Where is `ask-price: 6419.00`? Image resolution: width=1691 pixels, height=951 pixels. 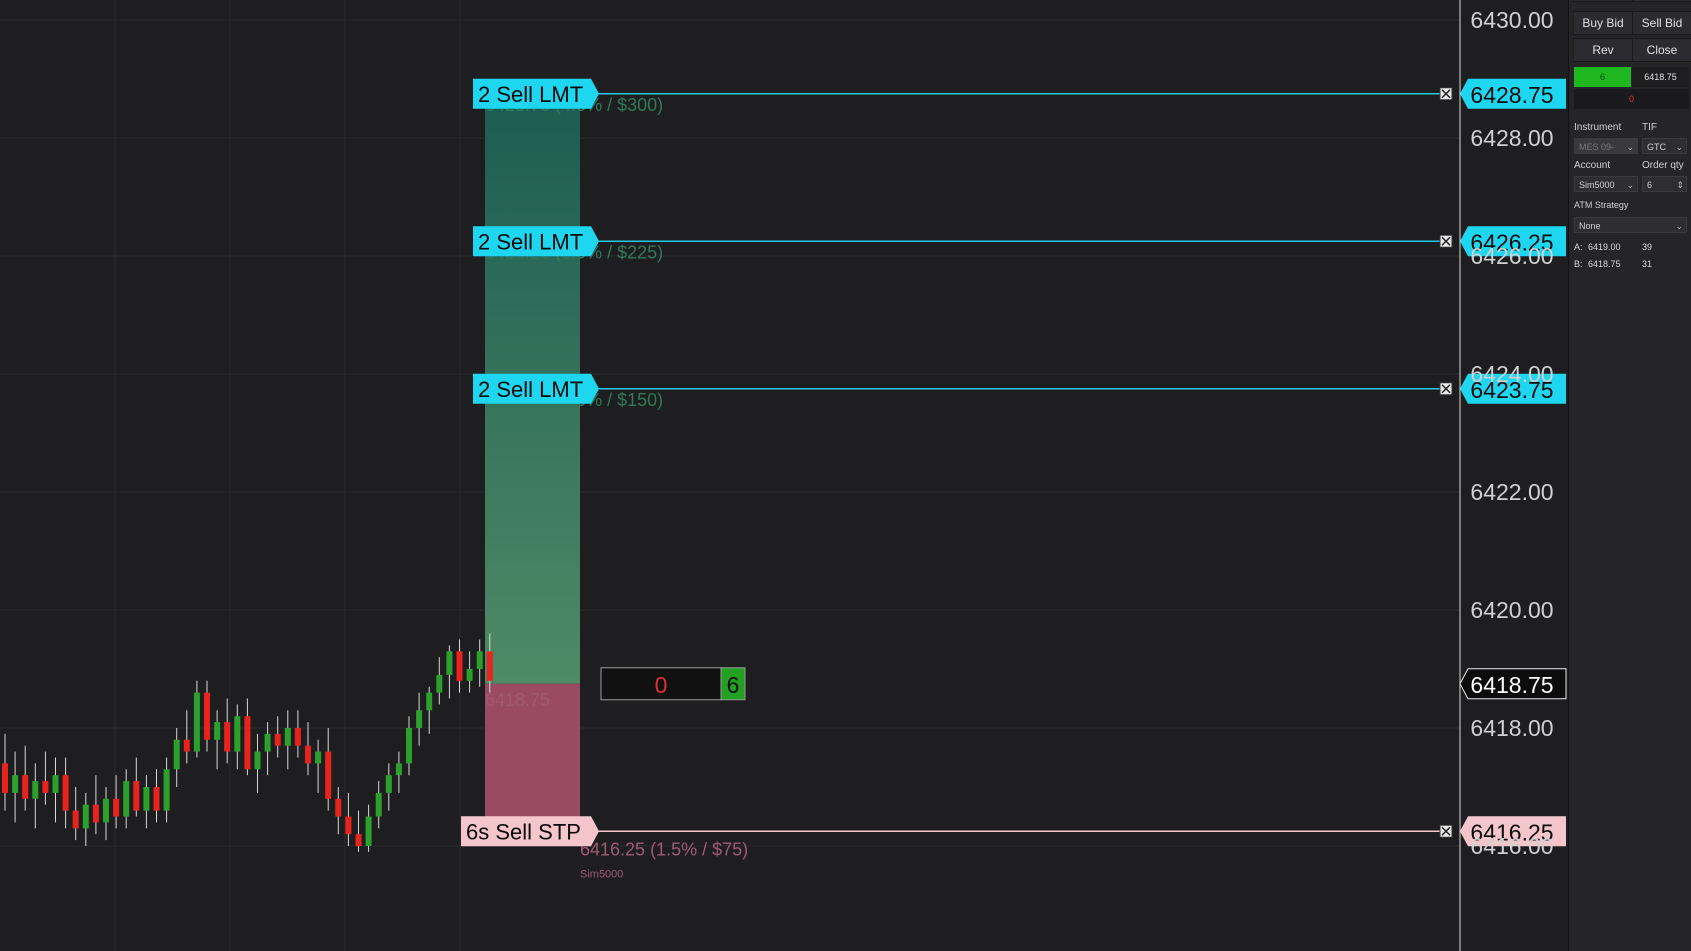
ask-price: 6419.00 is located at coordinates (1604, 247).